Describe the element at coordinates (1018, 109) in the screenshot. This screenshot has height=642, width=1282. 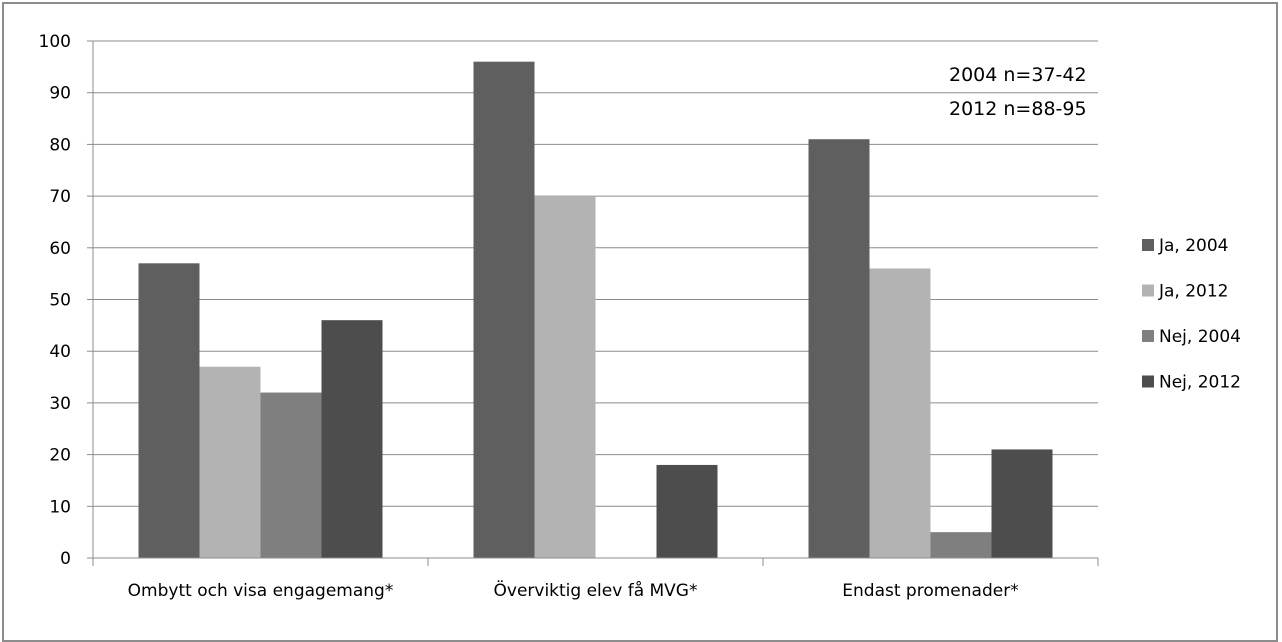
I see `sample-size-annotation: 2012 n=88-95` at that location.